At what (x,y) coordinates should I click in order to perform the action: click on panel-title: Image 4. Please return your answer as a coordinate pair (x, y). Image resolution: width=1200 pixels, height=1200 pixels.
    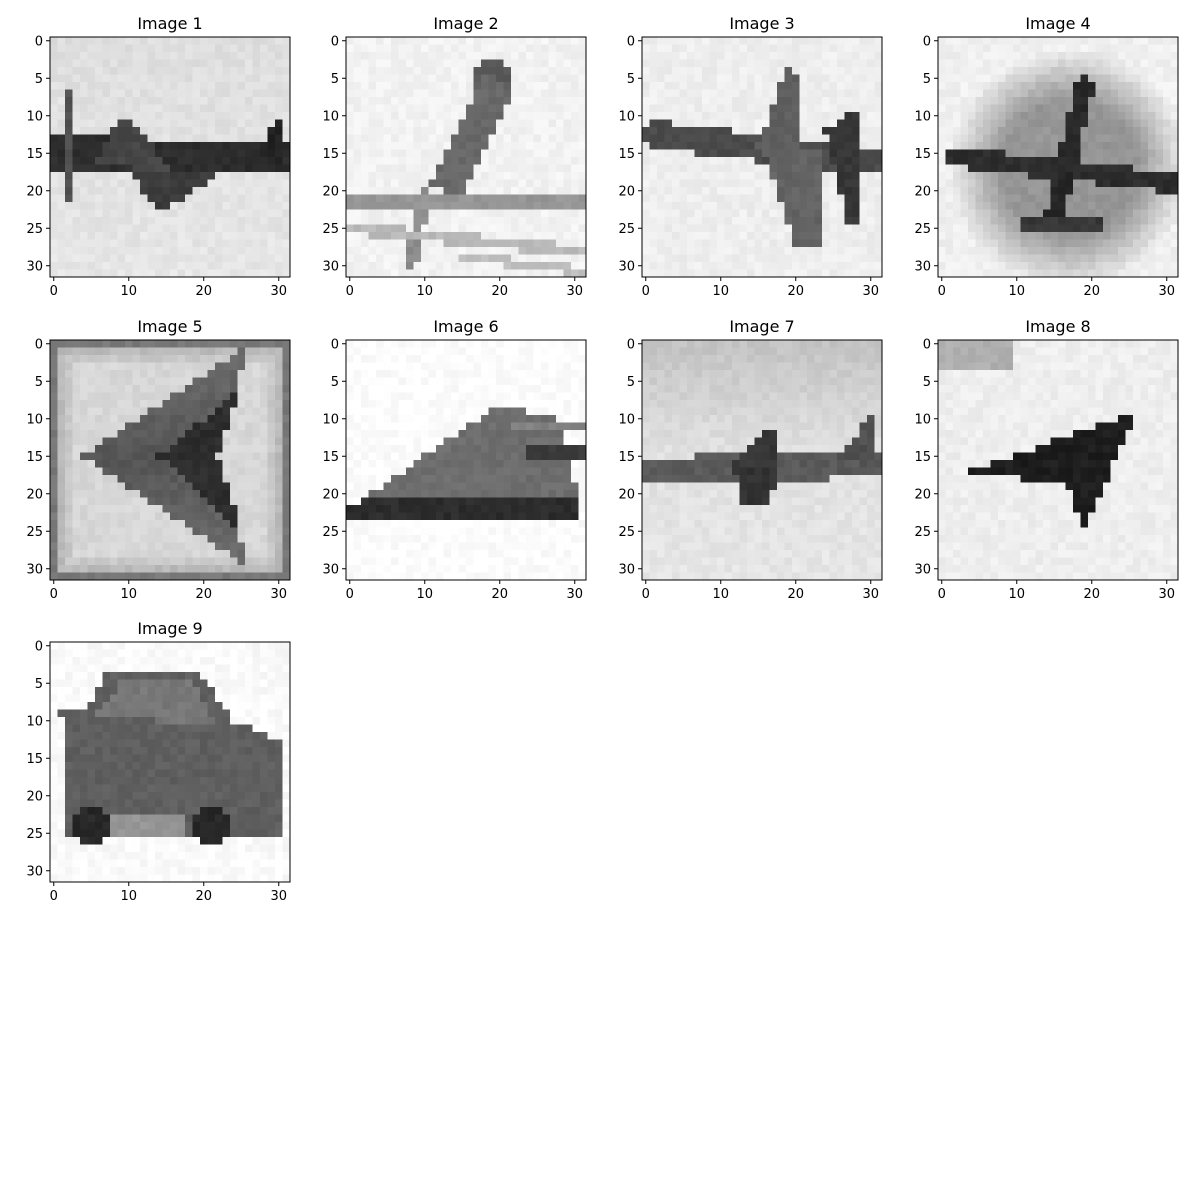
    Looking at the image, I should click on (1057, 23).